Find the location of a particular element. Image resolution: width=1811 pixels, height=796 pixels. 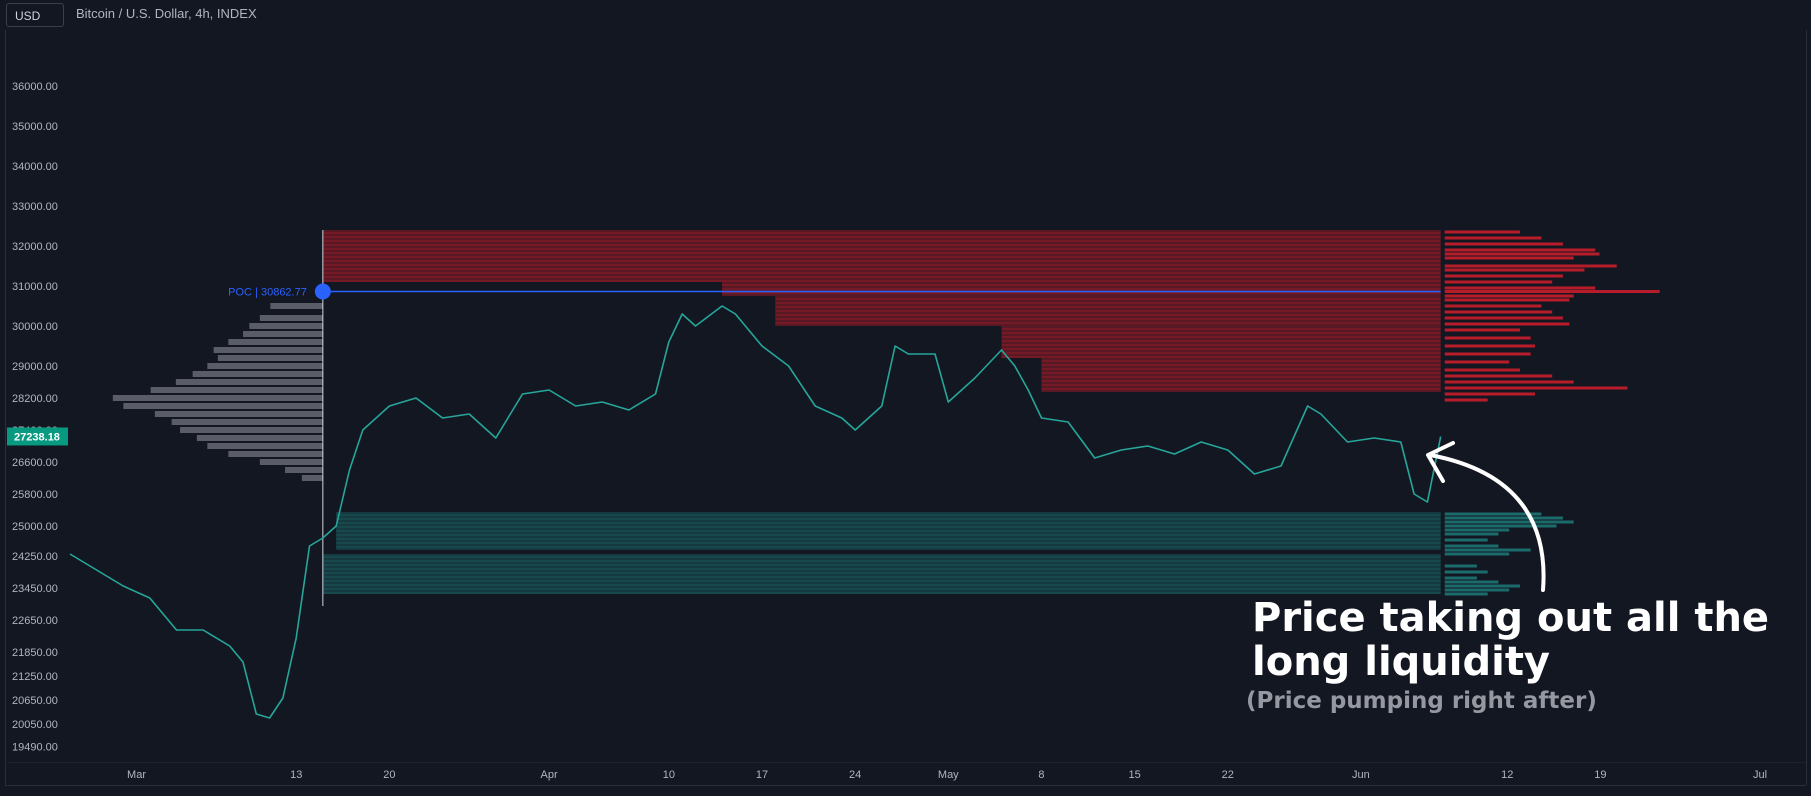

price-tick-label: 21250.00 is located at coordinates (35, 677).